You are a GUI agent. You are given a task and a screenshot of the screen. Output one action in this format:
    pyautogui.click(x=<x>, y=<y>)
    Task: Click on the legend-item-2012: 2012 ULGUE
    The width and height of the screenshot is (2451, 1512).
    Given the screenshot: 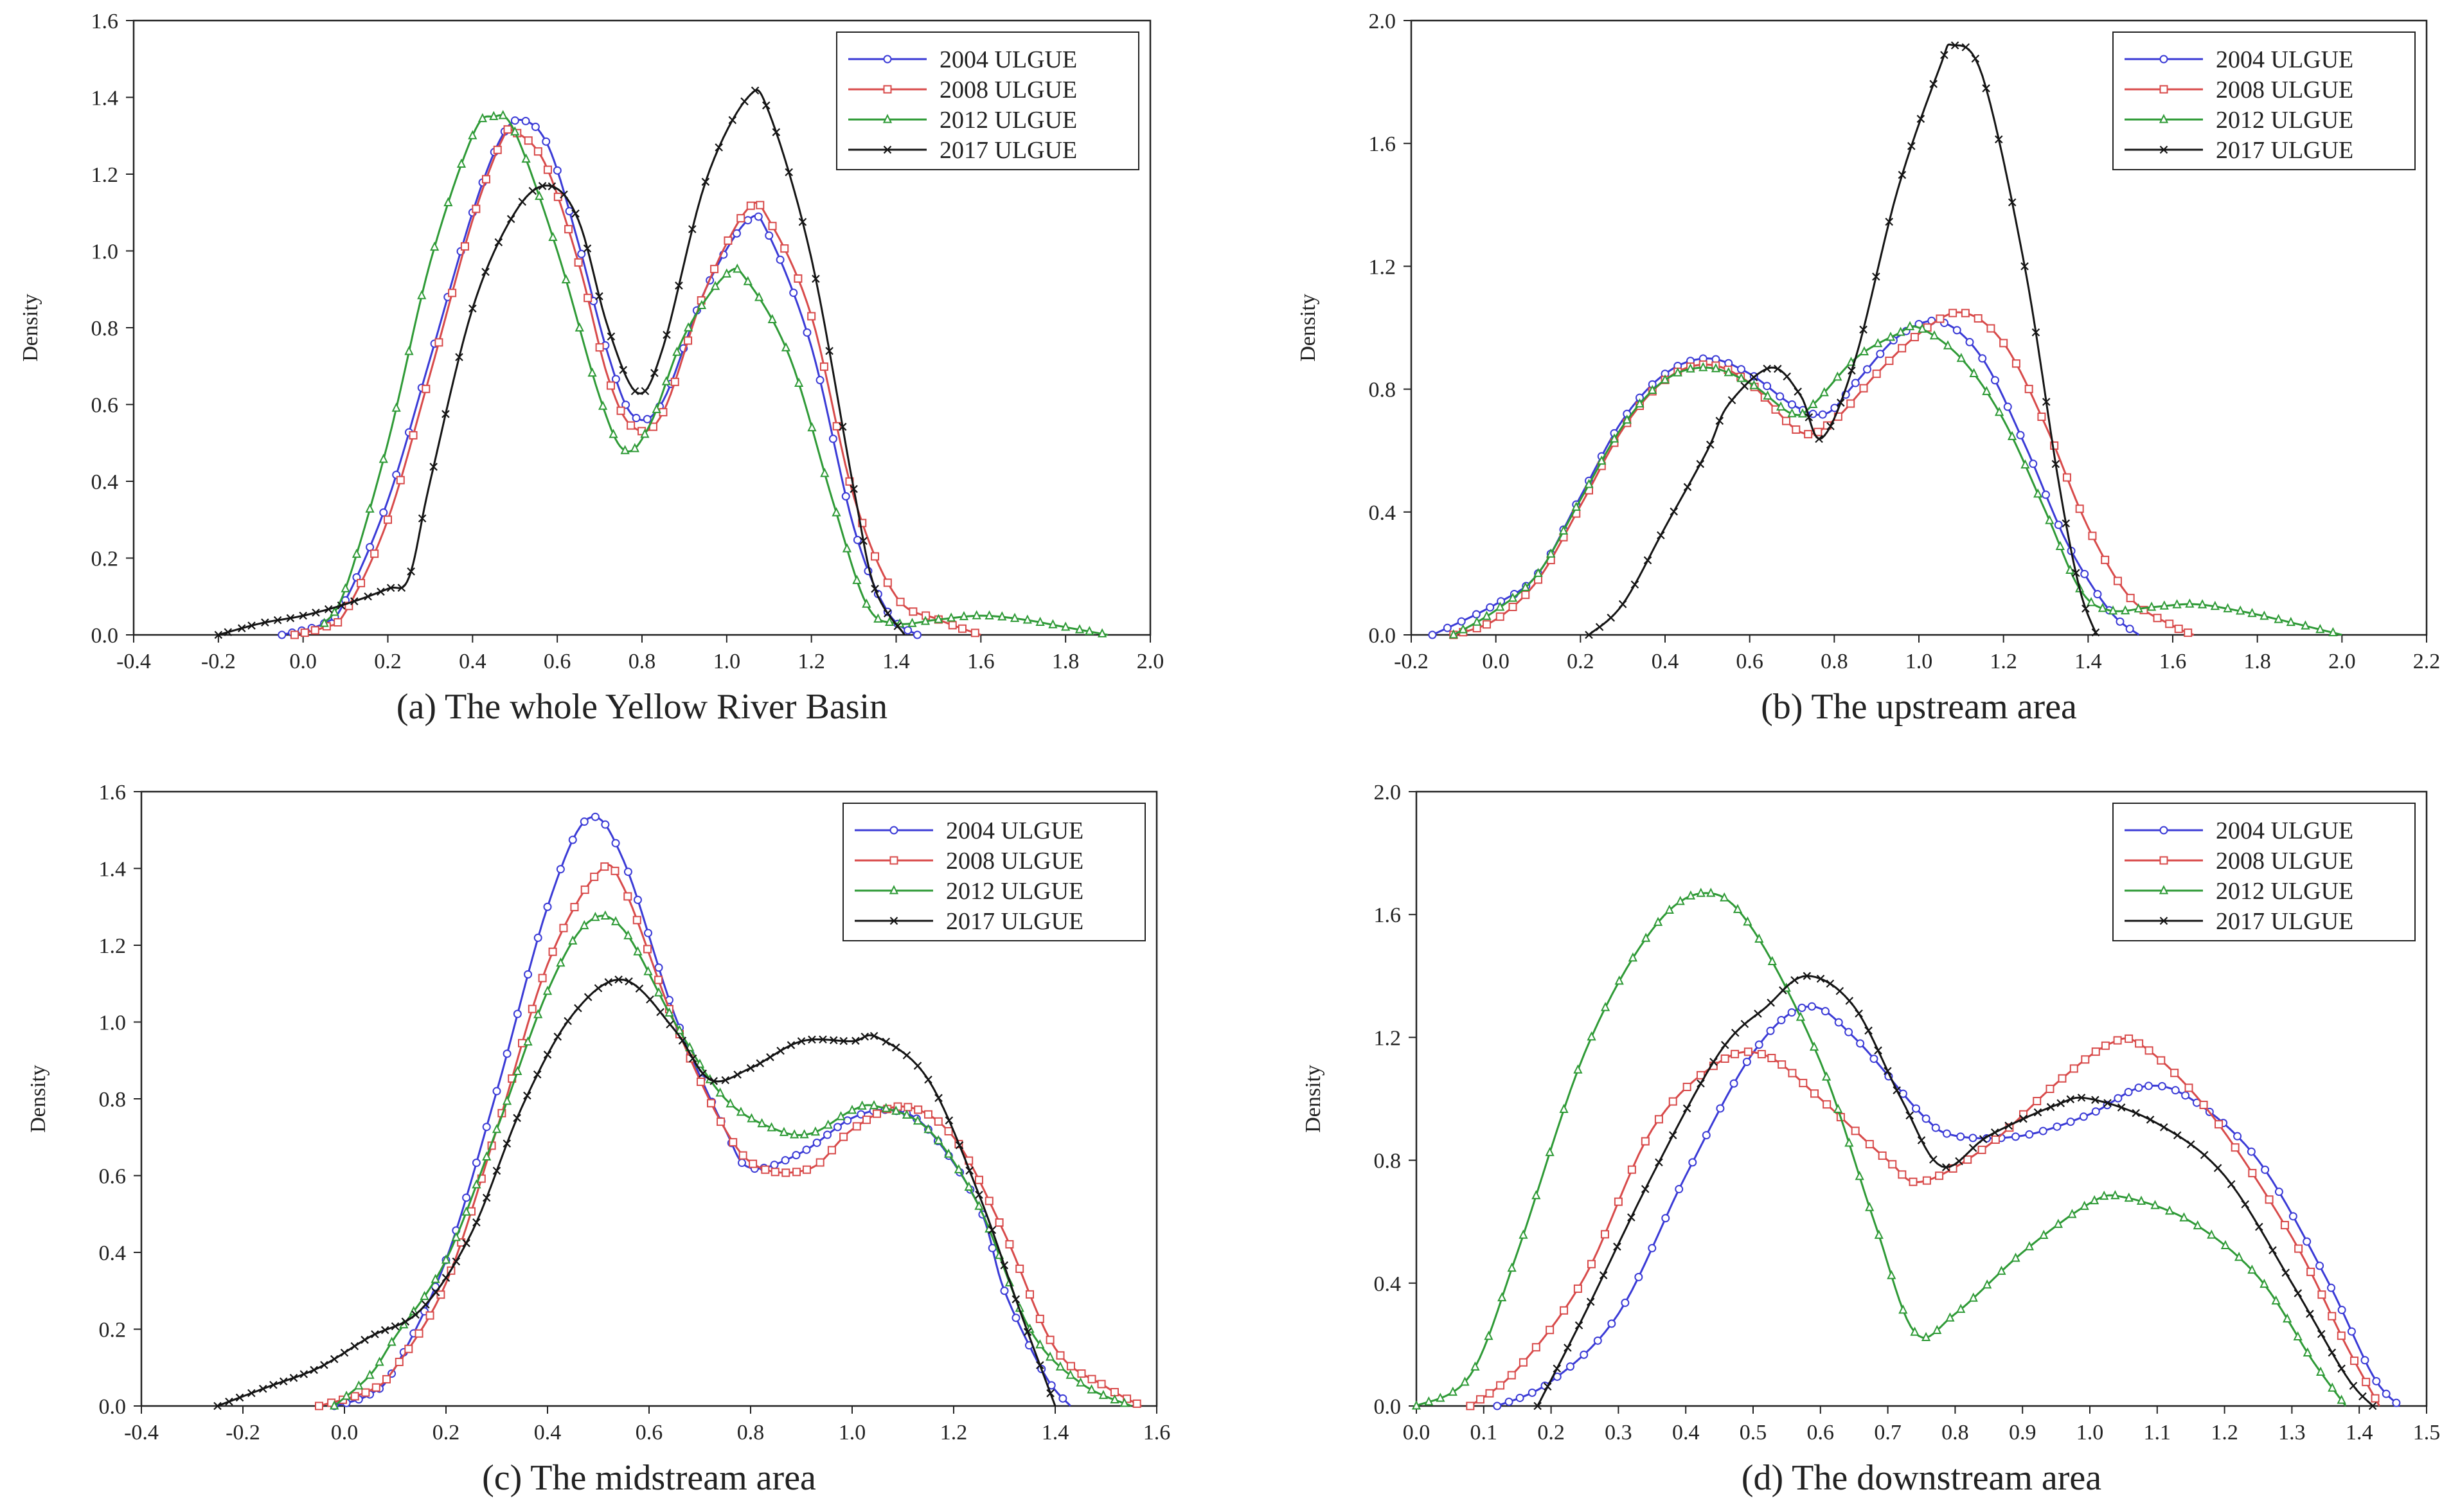 What is the action you would take?
    pyautogui.click(x=969, y=891)
    